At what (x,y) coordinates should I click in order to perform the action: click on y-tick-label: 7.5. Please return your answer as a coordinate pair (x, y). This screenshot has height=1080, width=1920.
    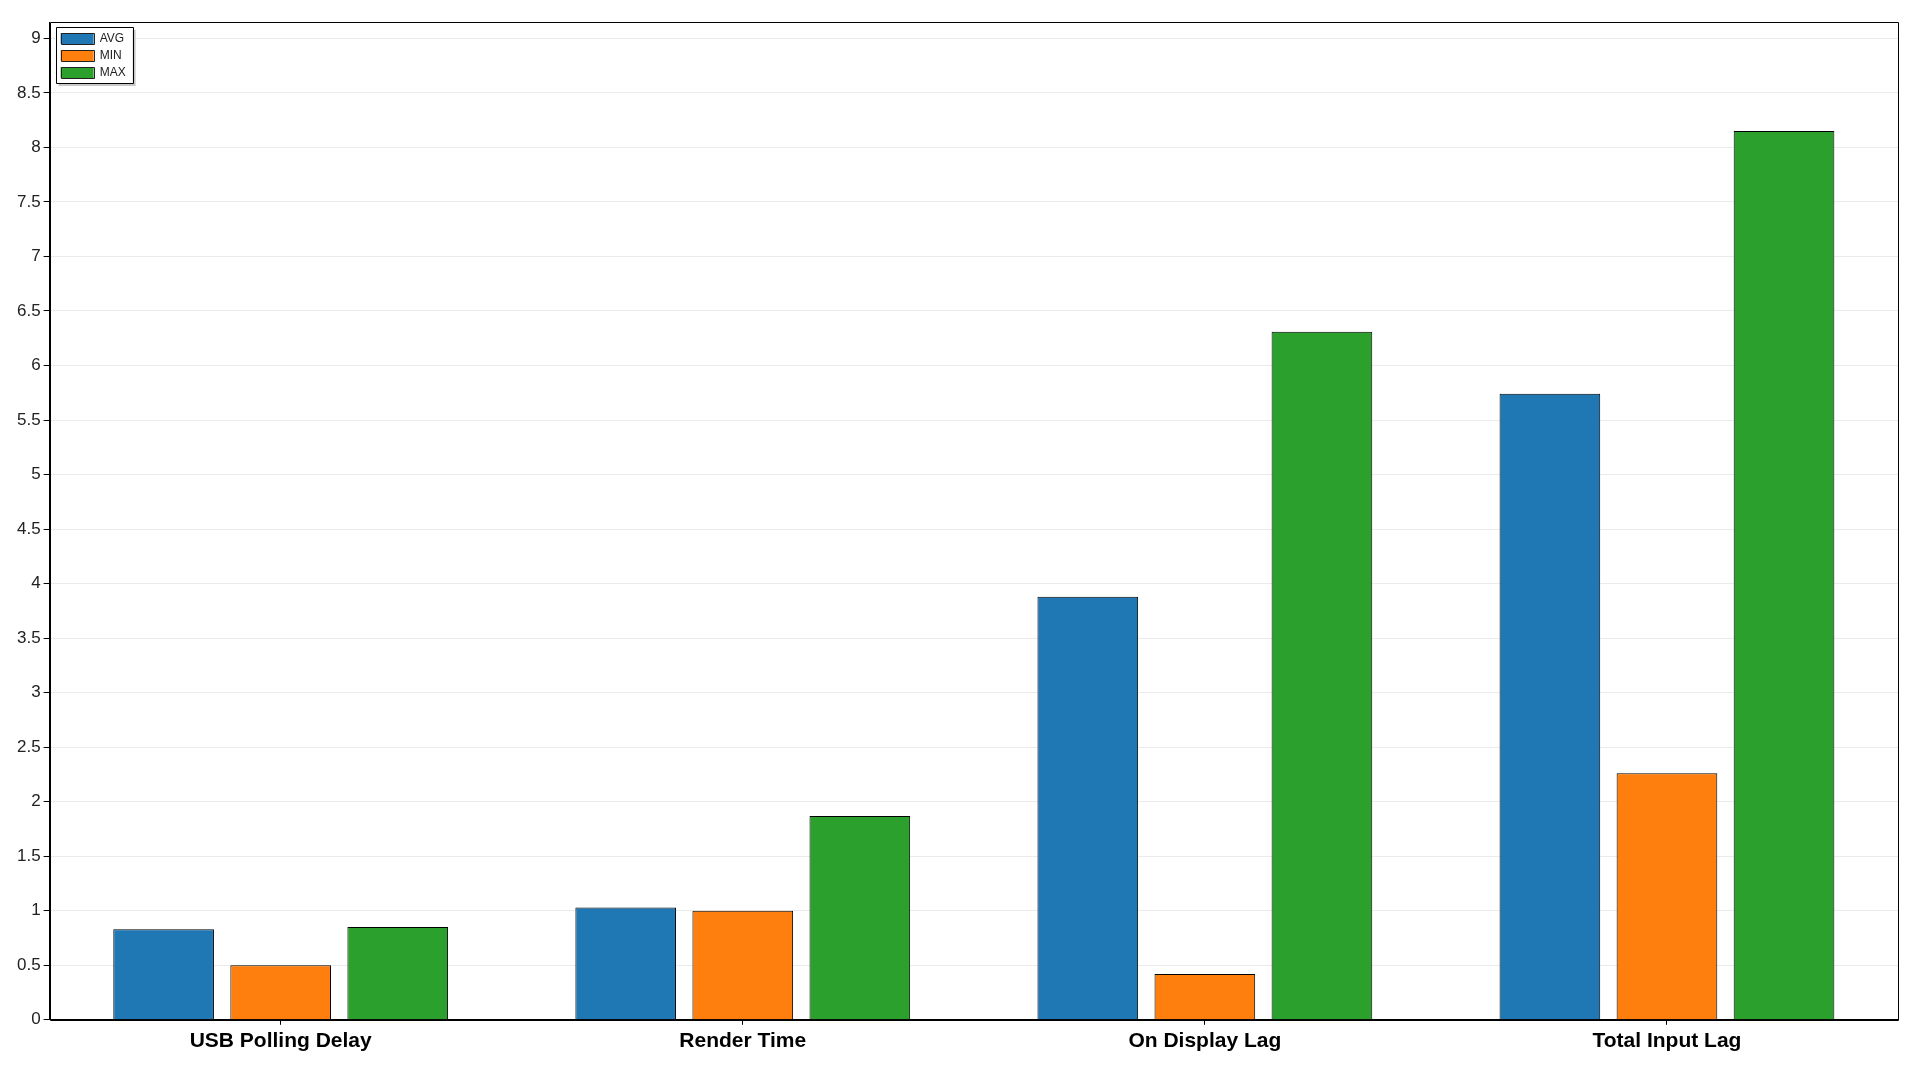
    Looking at the image, I should click on (28, 201).